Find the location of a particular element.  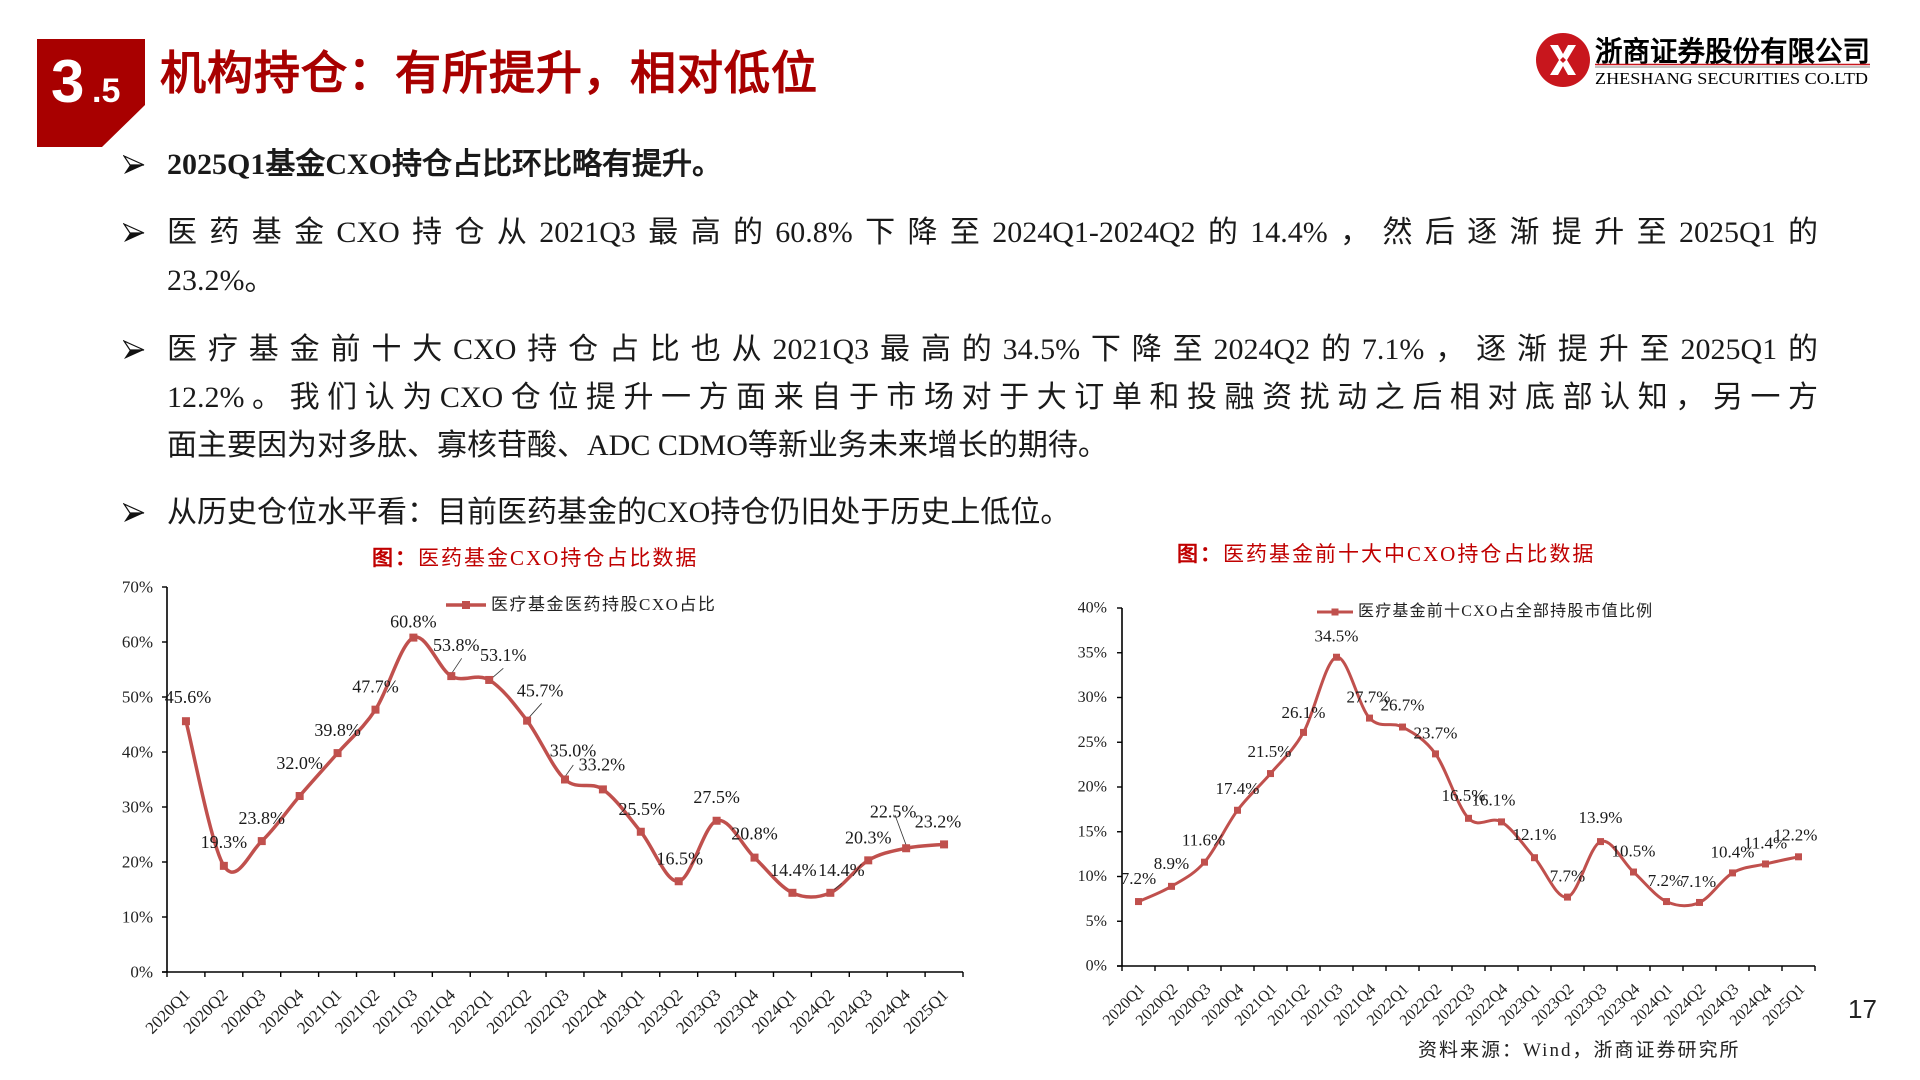

chart-1-legend: 医疗基金医药持股CXO占比 is located at coordinates (581, 605).